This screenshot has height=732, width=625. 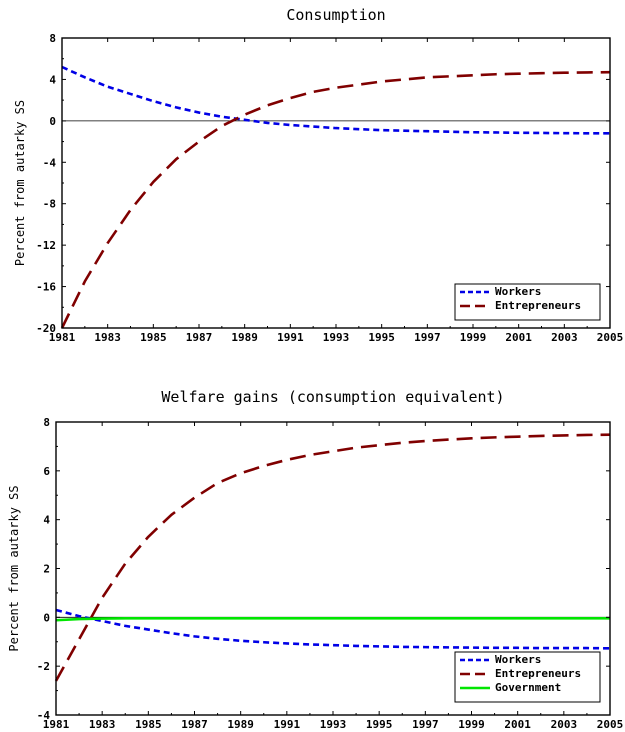 What do you see at coordinates (46, 245) in the screenshot?
I see `y-tick-label: -12` at bounding box center [46, 245].